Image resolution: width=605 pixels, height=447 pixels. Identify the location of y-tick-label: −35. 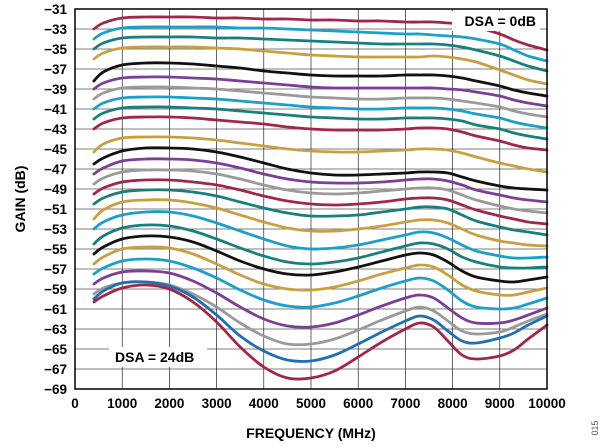
(55, 49).